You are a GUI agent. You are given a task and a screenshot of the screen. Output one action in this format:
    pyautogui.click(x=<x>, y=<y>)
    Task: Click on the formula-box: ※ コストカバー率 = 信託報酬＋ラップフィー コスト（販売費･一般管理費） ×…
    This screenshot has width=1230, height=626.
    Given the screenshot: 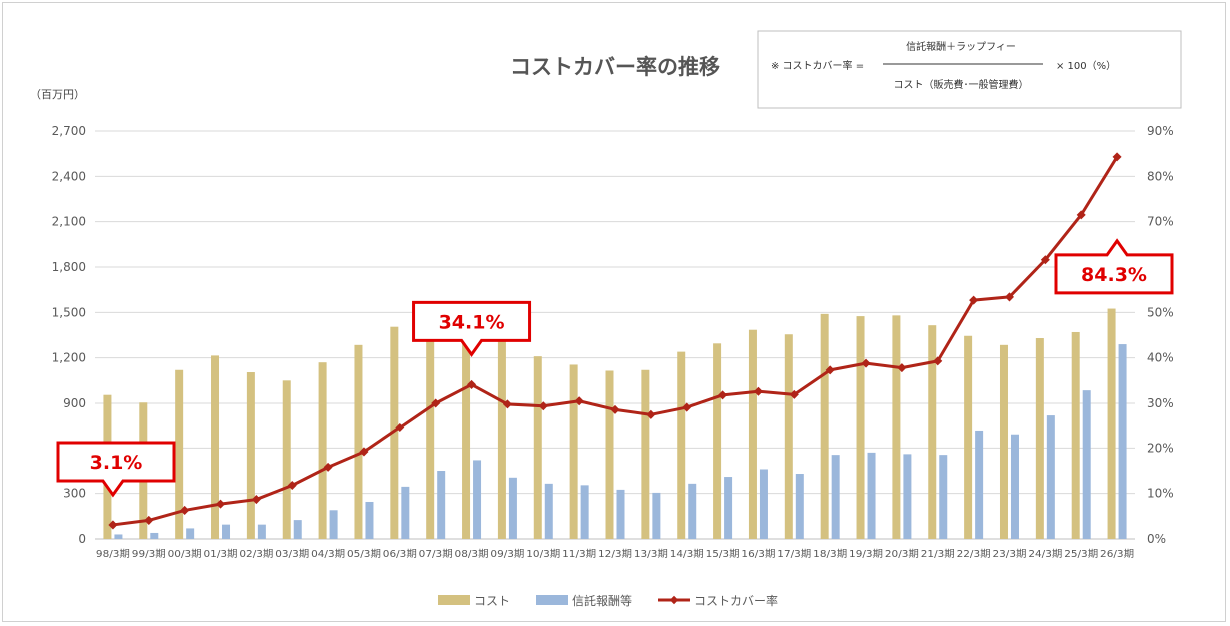 What is the action you would take?
    pyautogui.click(x=969, y=69)
    